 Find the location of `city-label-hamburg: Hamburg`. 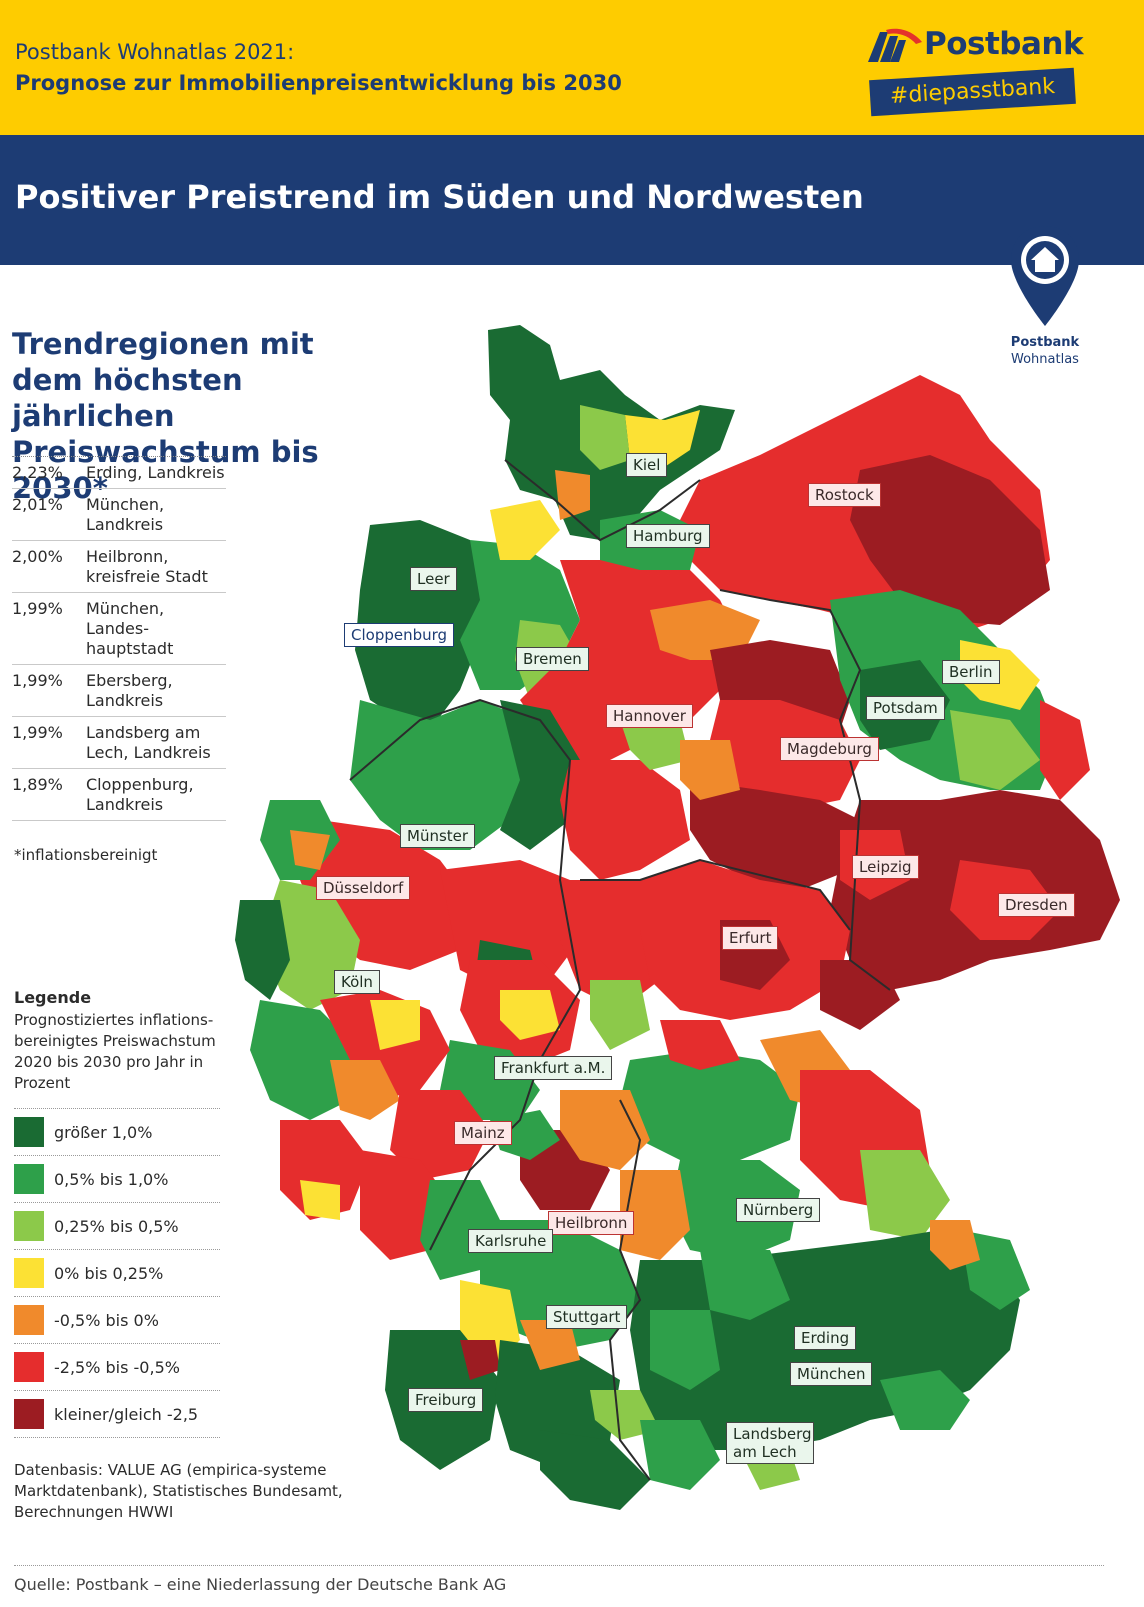

city-label-hamburg: Hamburg is located at coordinates (668, 536).